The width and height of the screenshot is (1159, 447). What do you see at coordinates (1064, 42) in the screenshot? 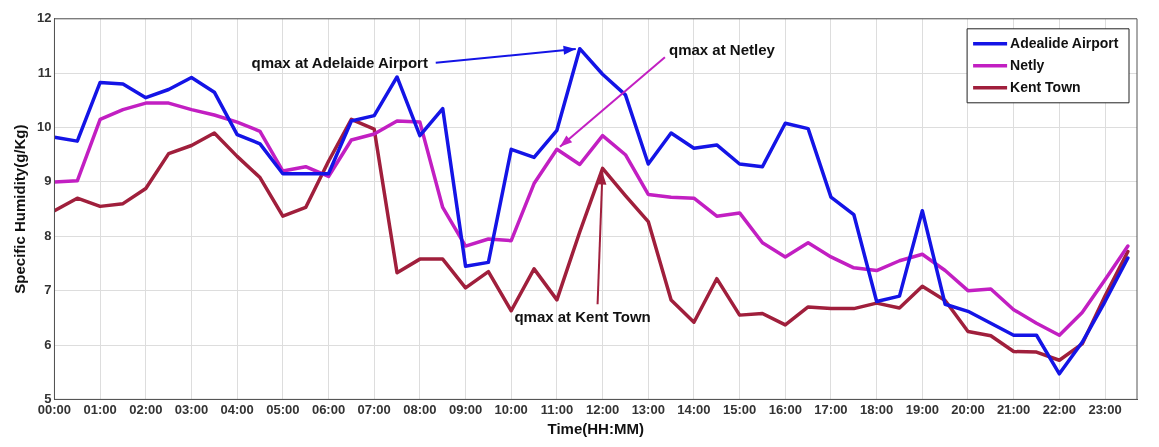
I see `legend-label: Adealide Airport` at bounding box center [1064, 42].